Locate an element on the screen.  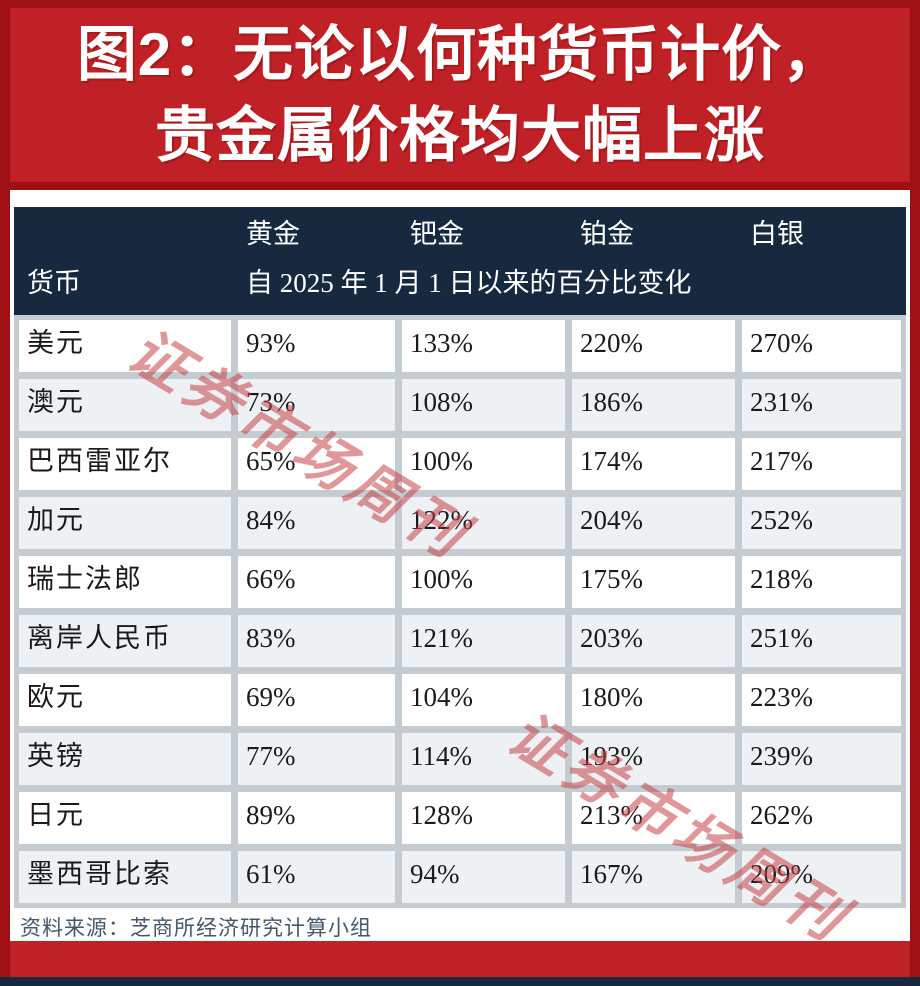
bottom-red-bar is located at coordinates (460, 959).